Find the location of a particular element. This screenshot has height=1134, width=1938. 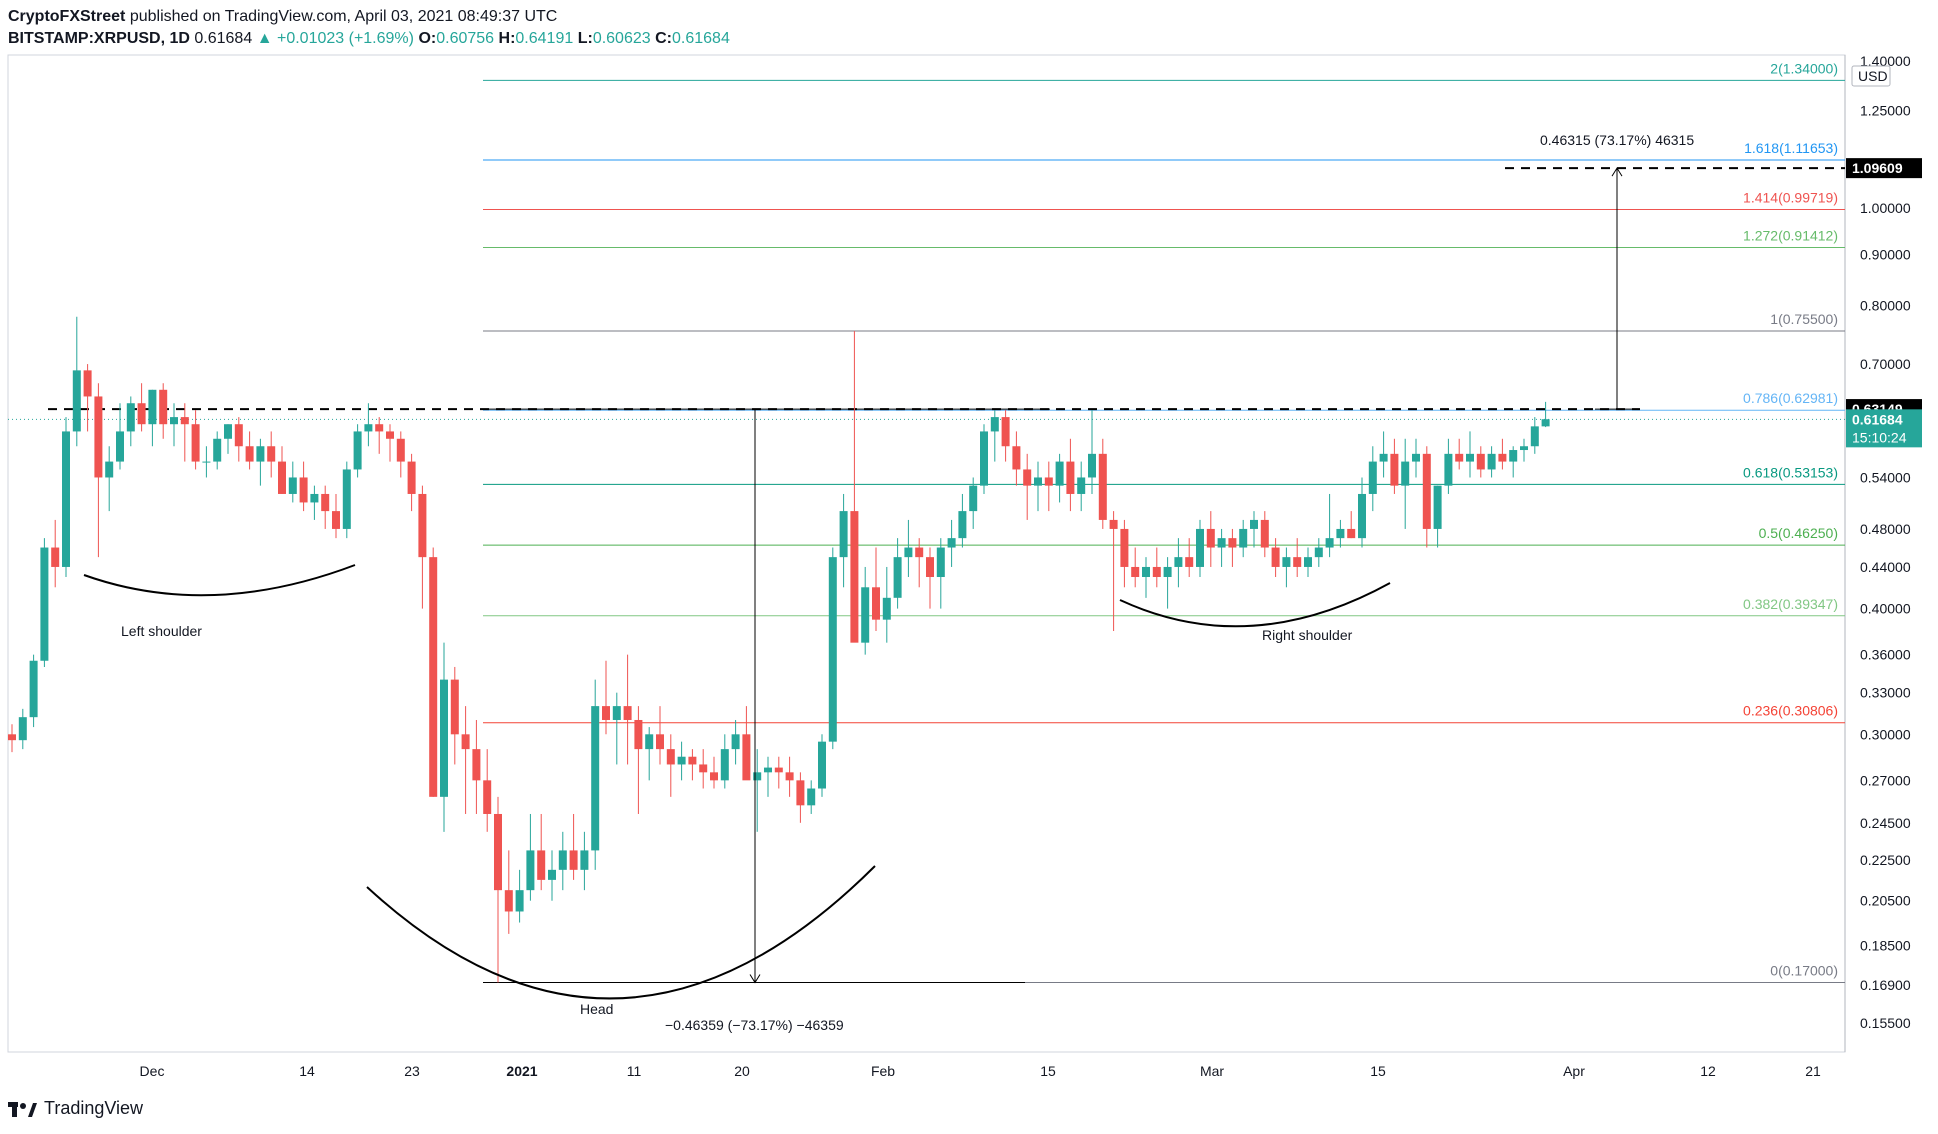

x-tick-label: Mar is located at coordinates (1212, 1071).